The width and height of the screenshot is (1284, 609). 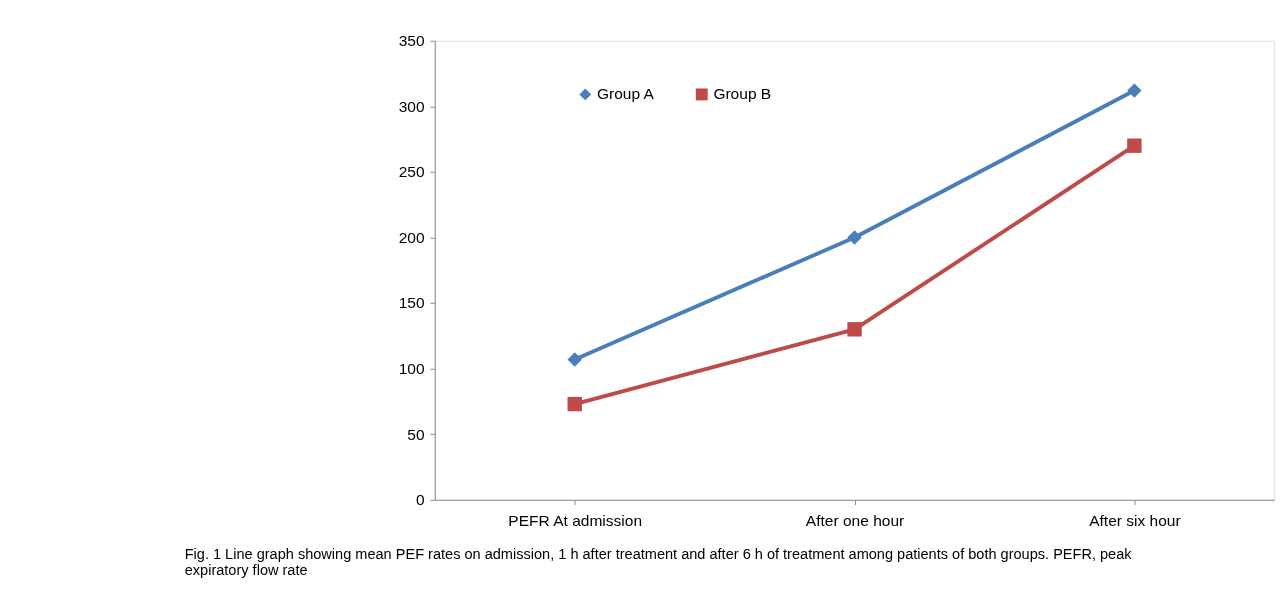 I want to click on y-tick-label: 250, so click(x=411, y=172).